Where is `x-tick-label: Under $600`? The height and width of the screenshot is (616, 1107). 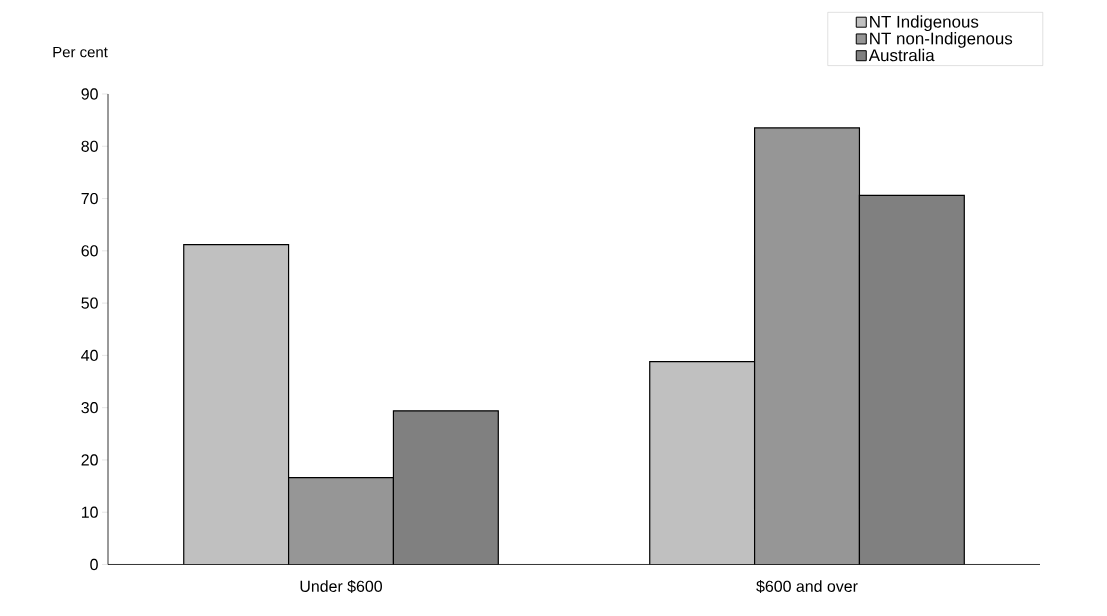
x-tick-label: Under $600 is located at coordinates (341, 586).